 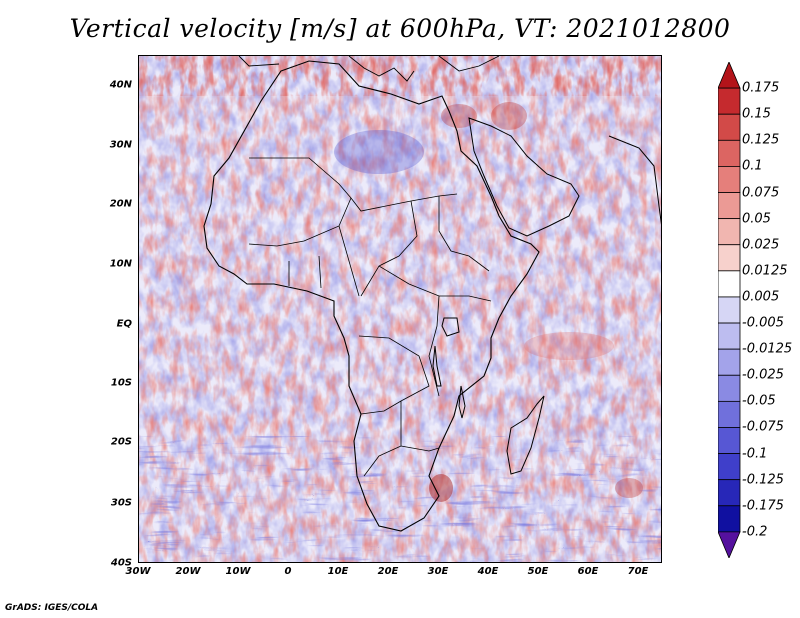 I want to click on lat-label-40n: 40N, so click(x=120, y=85).